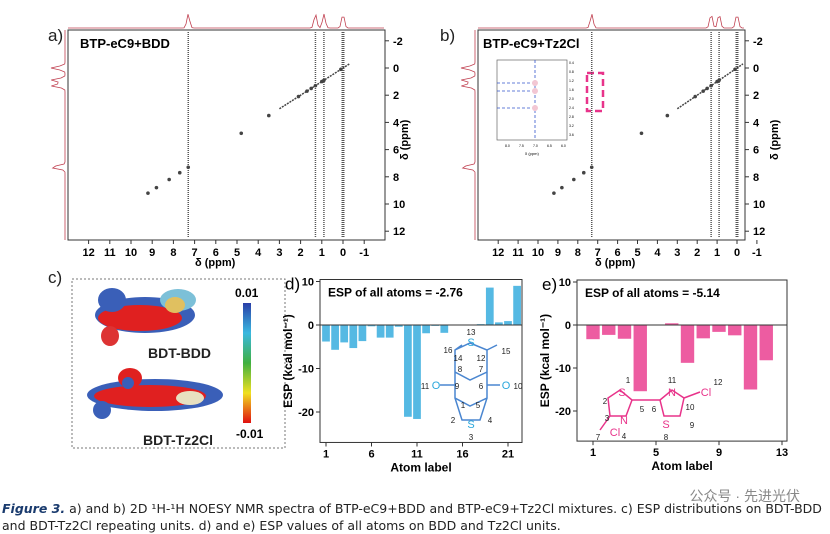 The image size is (830, 534). Describe the element at coordinates (563, 146) in the screenshot. I see `inset-x-tick-label: 6.0` at that location.